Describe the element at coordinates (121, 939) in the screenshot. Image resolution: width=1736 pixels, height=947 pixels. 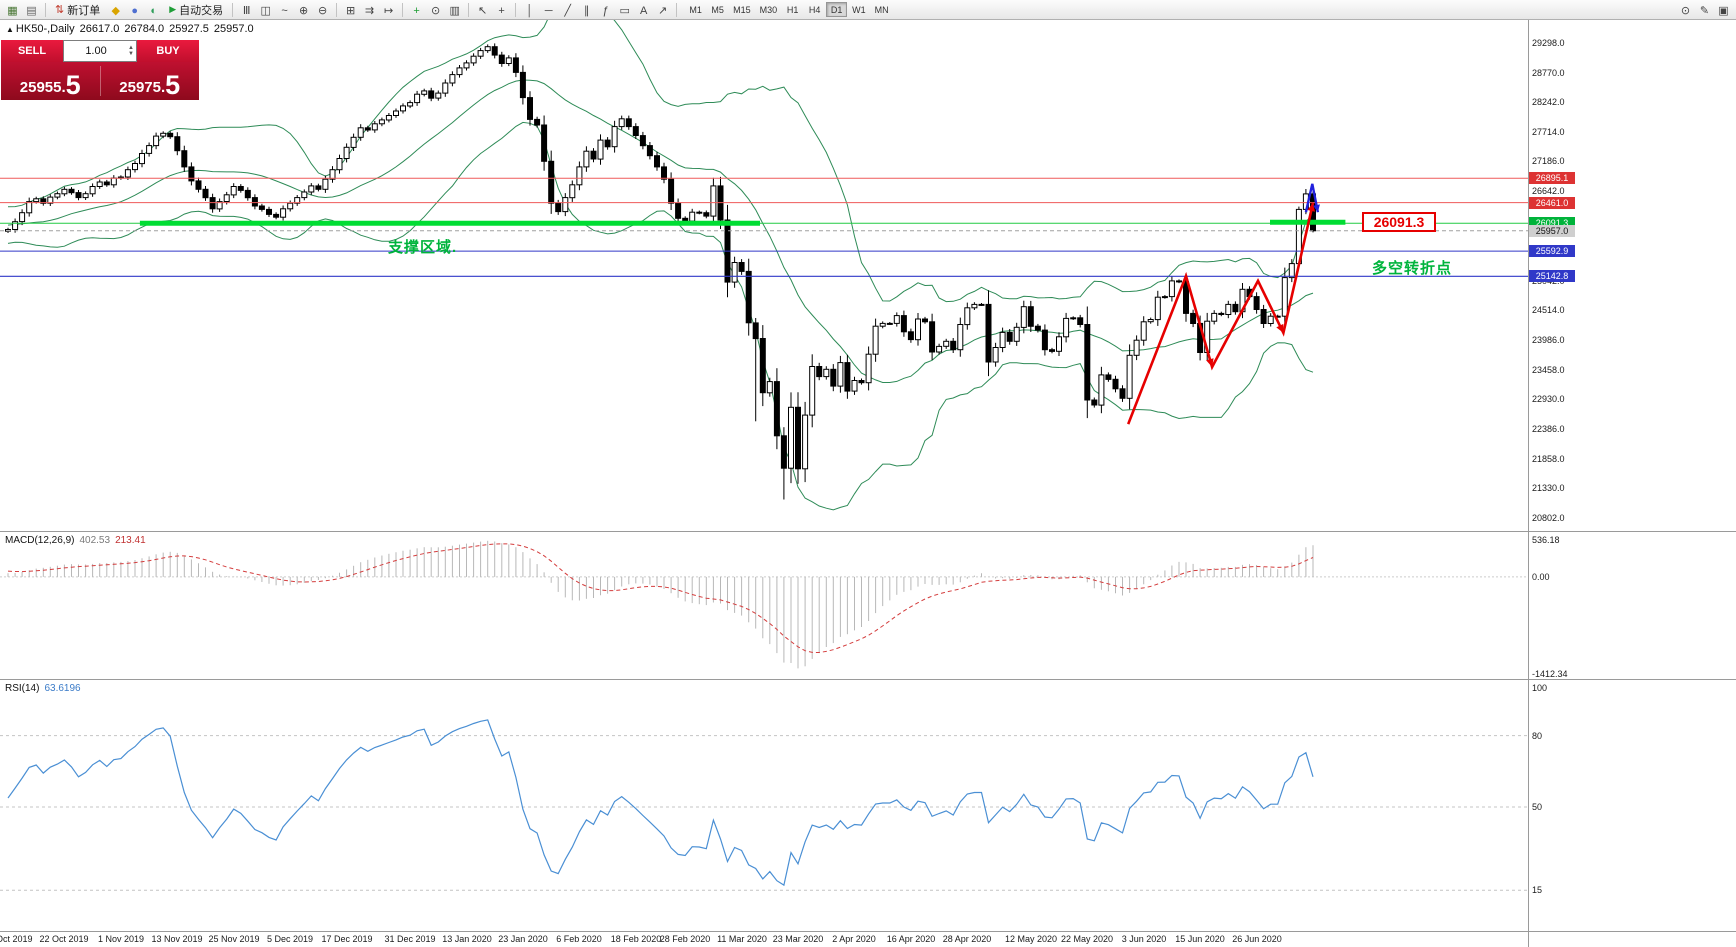
I see `date-label: 1 Nov 2019` at that location.